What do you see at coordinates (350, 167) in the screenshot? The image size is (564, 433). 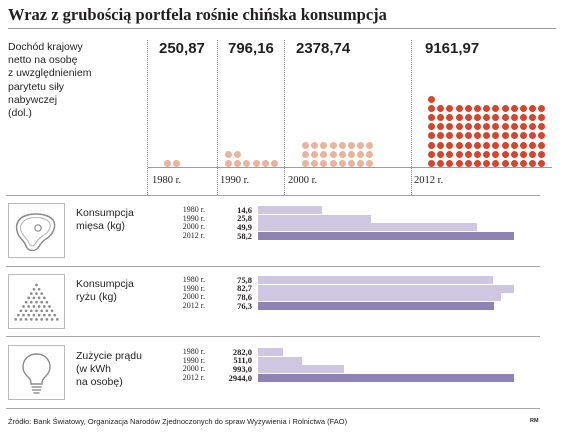 I see `income-baseline` at bounding box center [350, 167].